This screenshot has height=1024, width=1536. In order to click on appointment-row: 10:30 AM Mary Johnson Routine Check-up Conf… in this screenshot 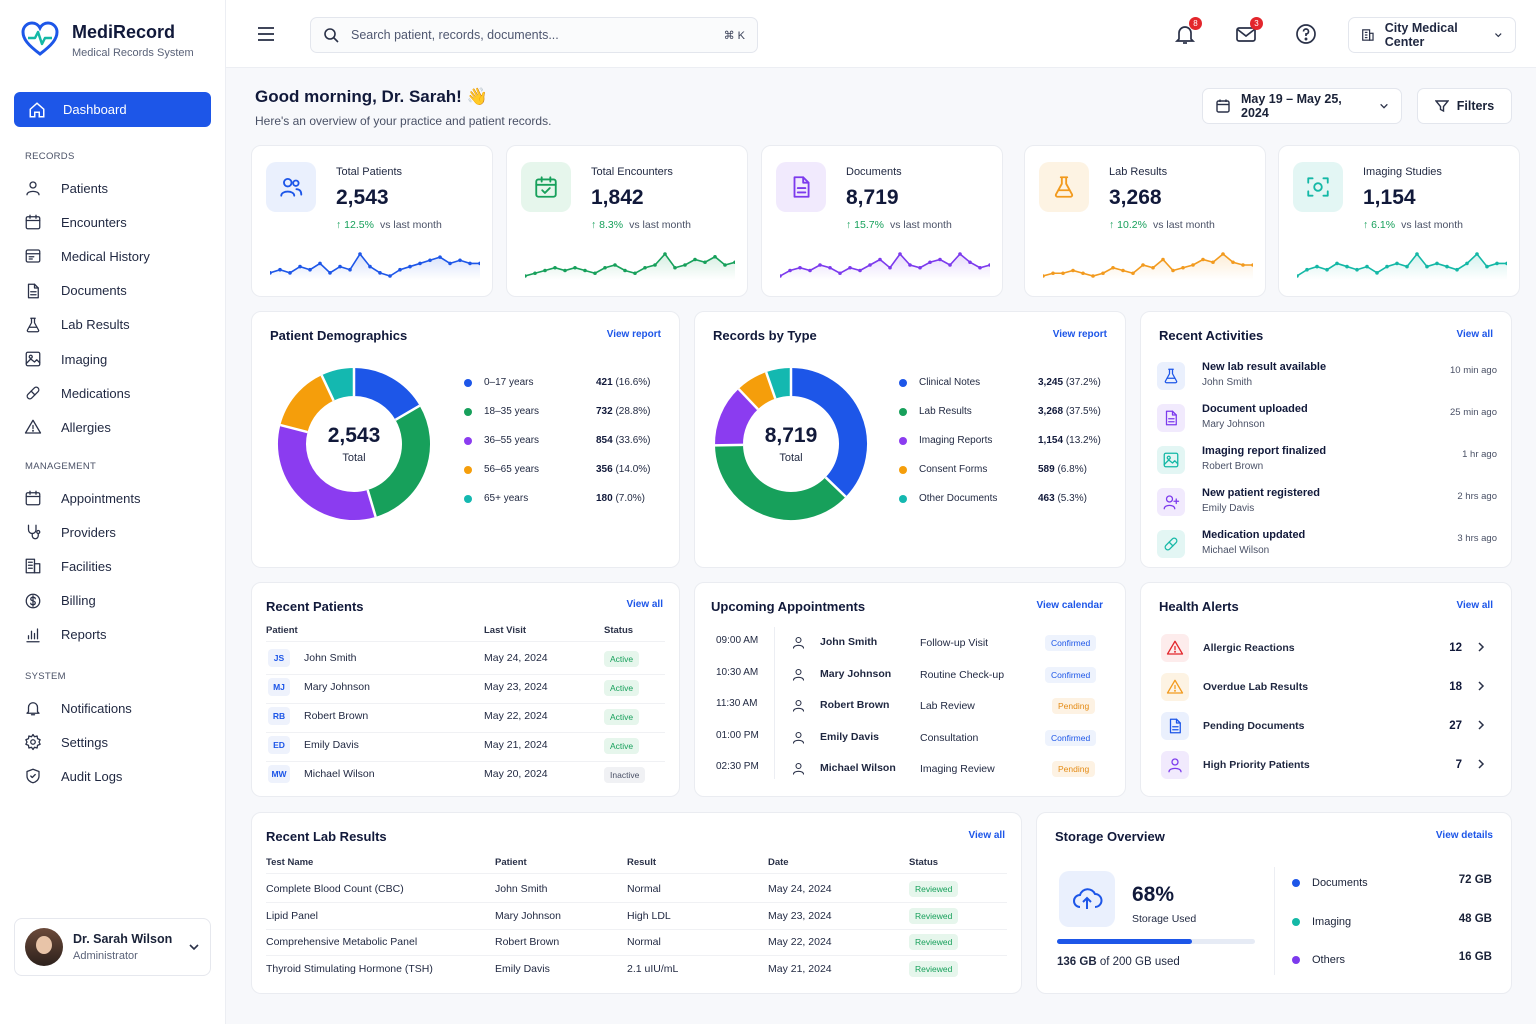, I will do `click(910, 678)`.